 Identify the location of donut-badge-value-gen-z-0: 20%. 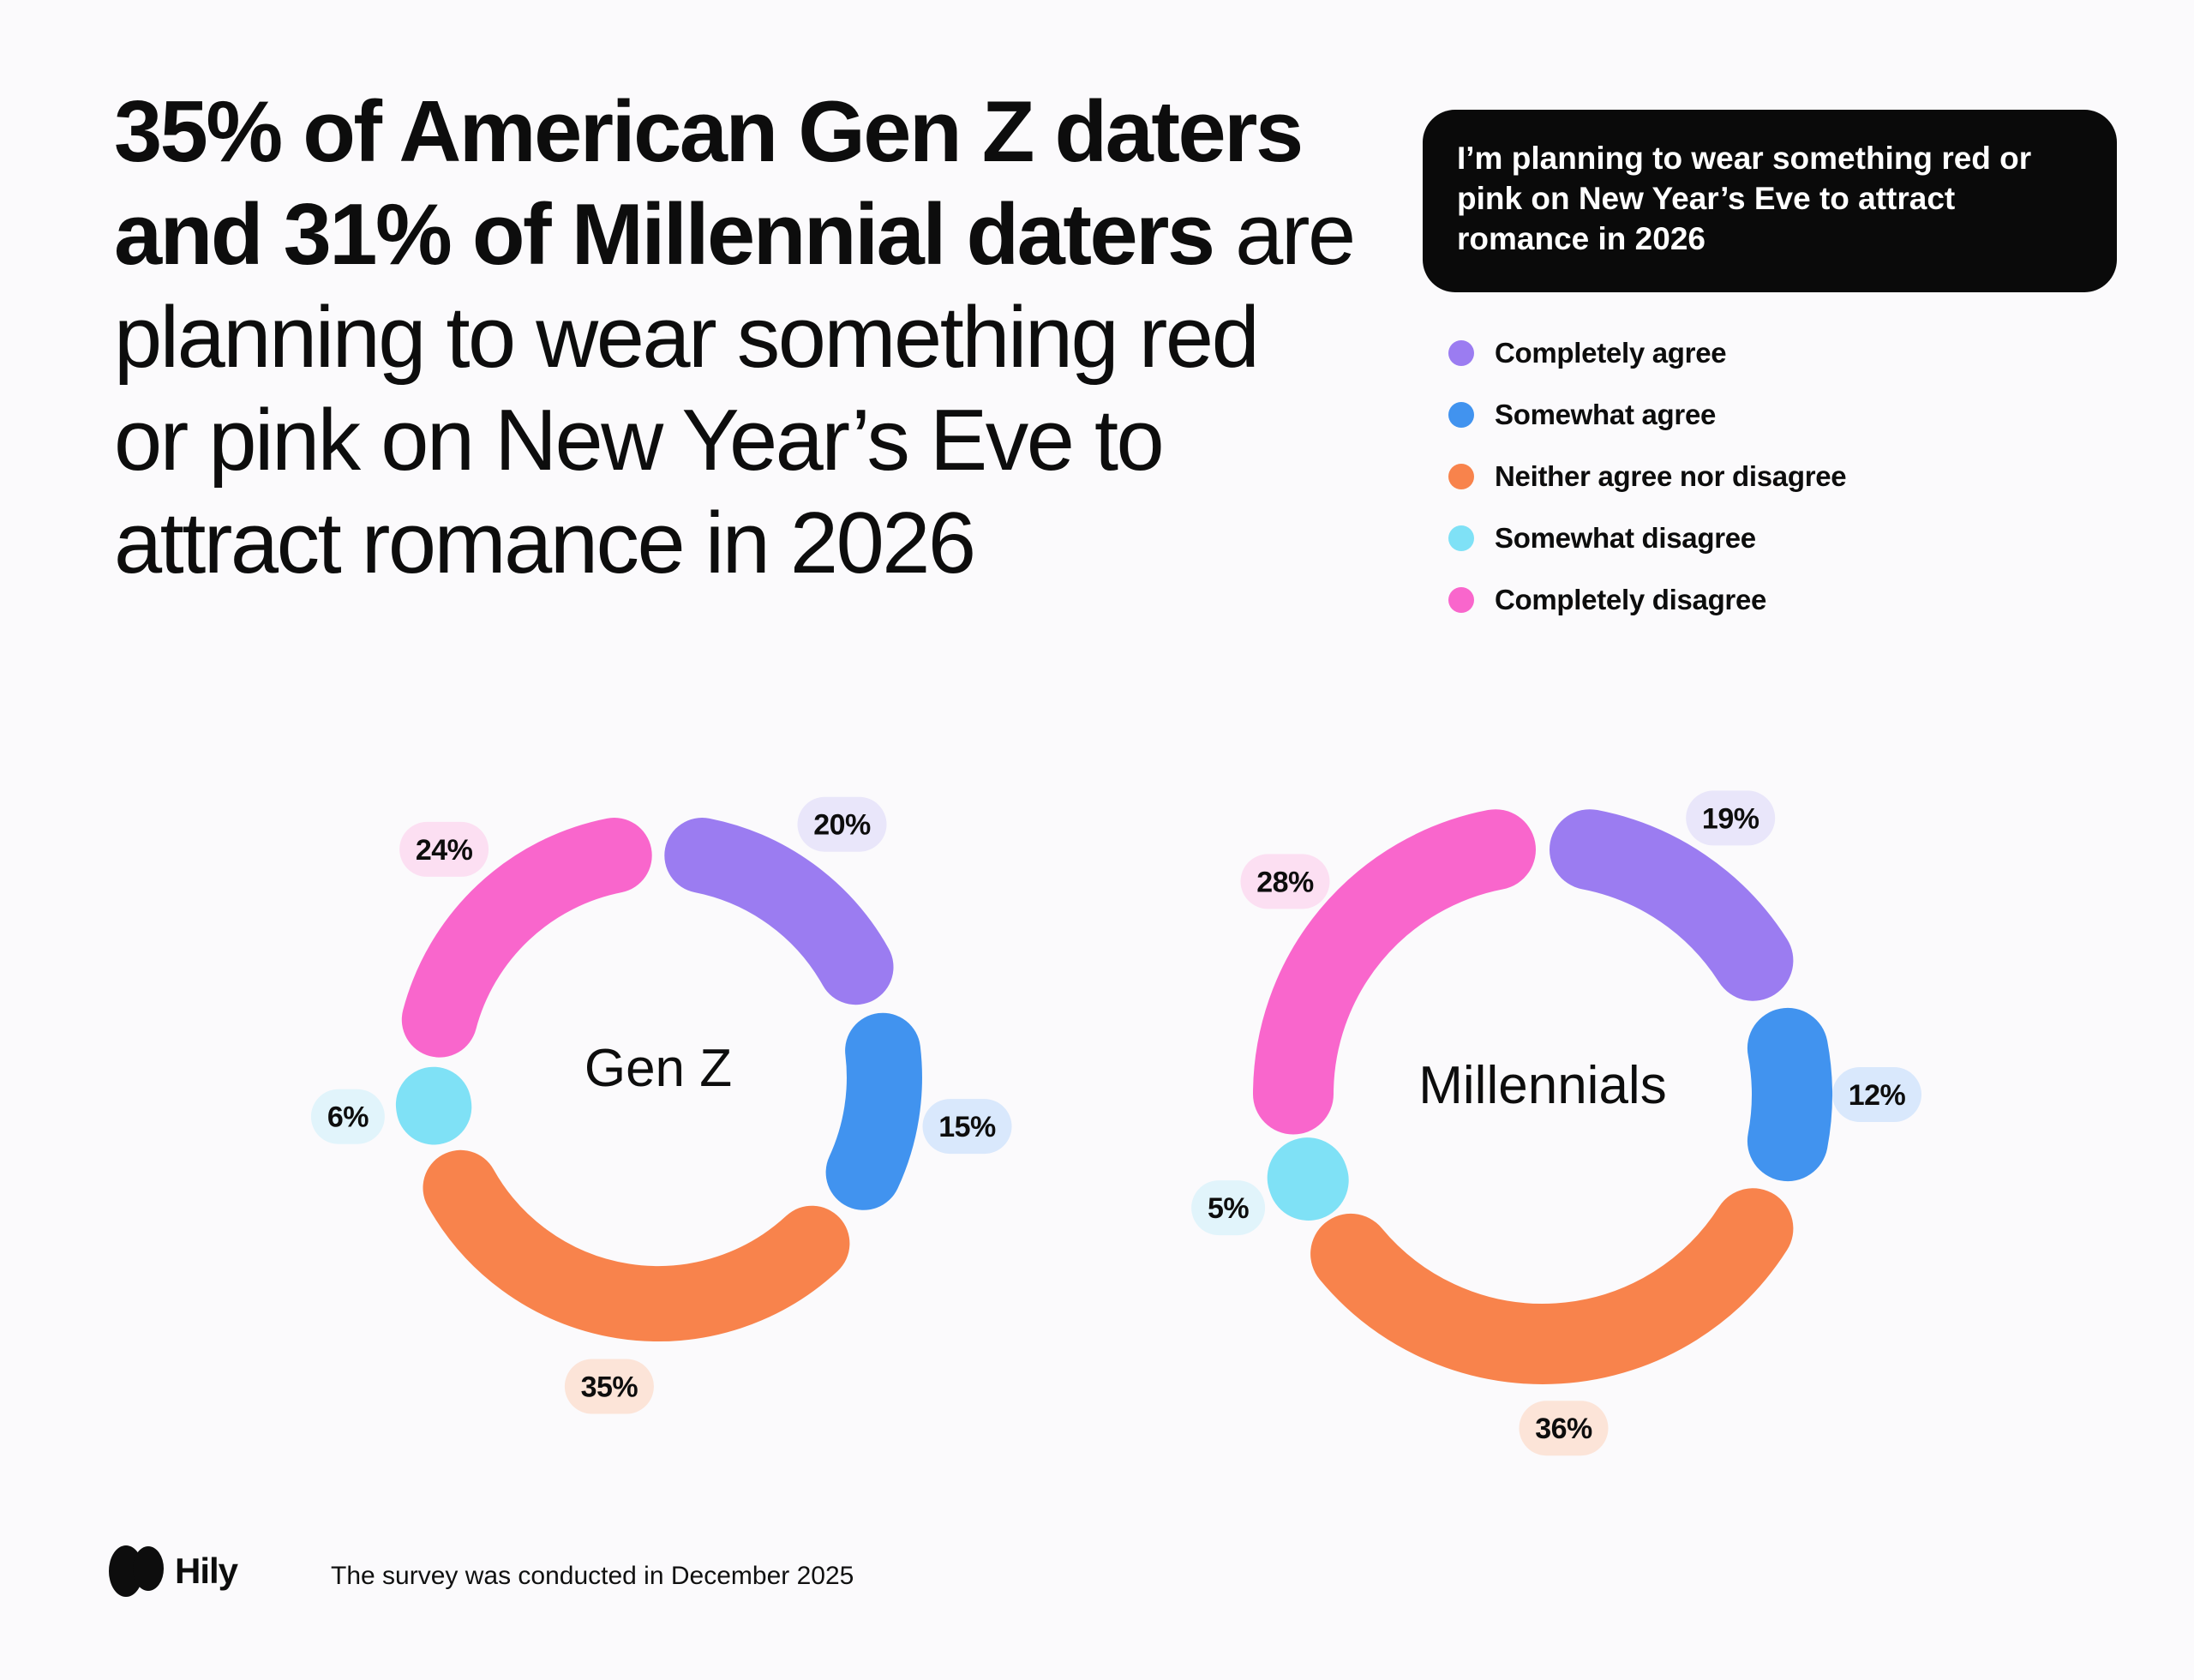
(842, 825).